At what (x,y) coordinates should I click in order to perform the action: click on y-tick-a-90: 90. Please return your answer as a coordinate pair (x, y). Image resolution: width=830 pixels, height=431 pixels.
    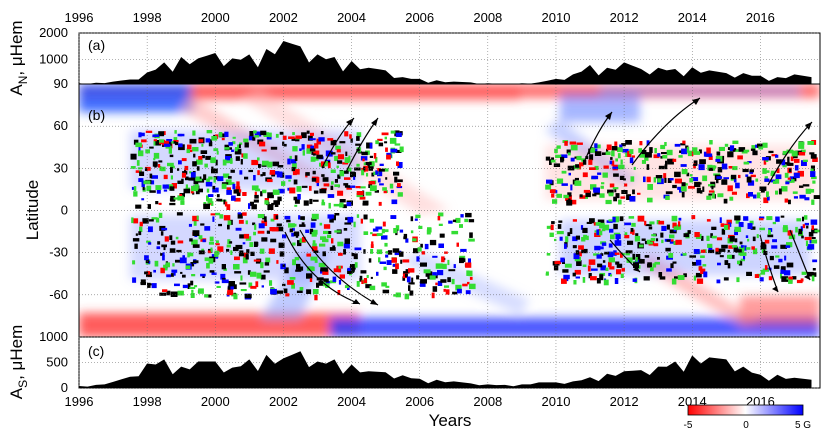
    Looking at the image, I should click on (61, 83).